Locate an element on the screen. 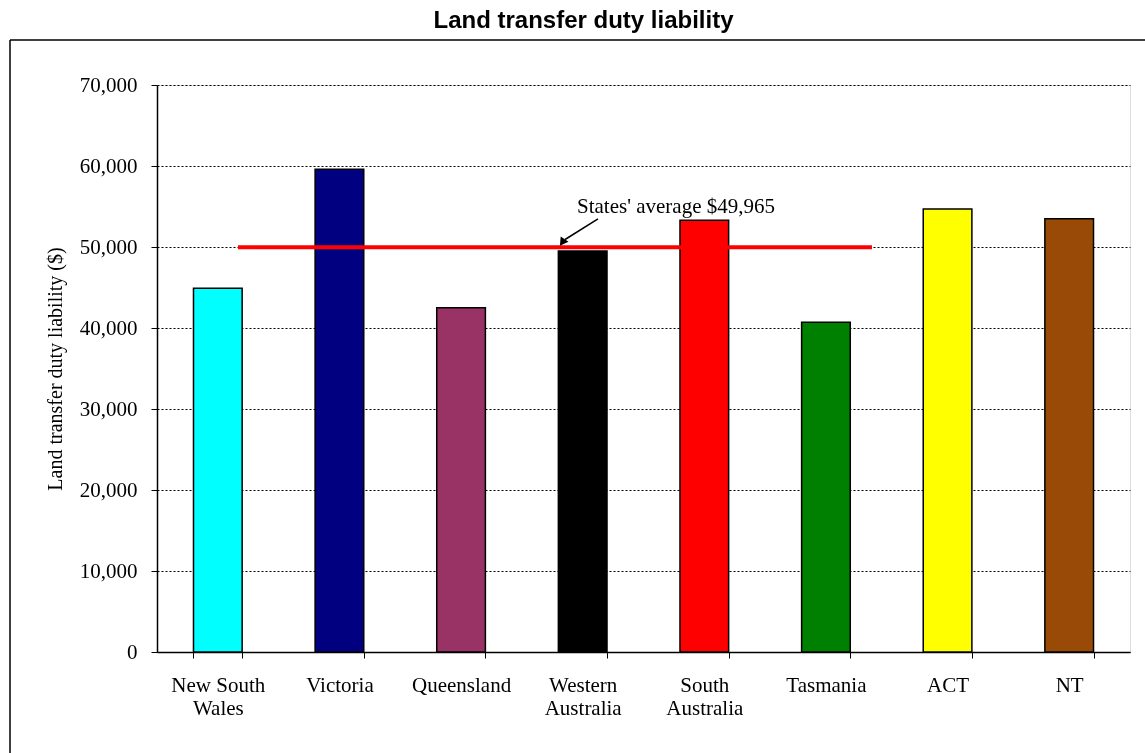 This screenshot has width=1145, height=753. x-tick-label: Victoria is located at coordinates (340, 684).